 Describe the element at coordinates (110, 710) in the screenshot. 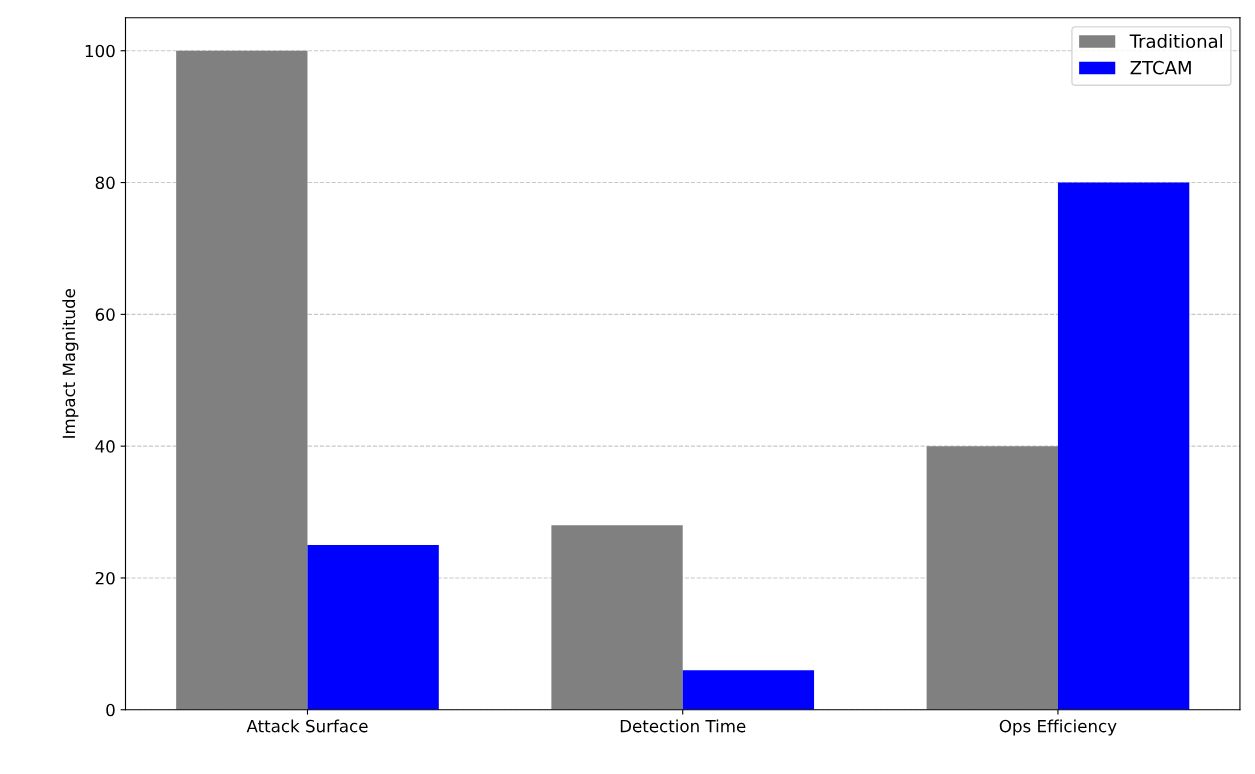

I see `y-tick-label: 0` at that location.